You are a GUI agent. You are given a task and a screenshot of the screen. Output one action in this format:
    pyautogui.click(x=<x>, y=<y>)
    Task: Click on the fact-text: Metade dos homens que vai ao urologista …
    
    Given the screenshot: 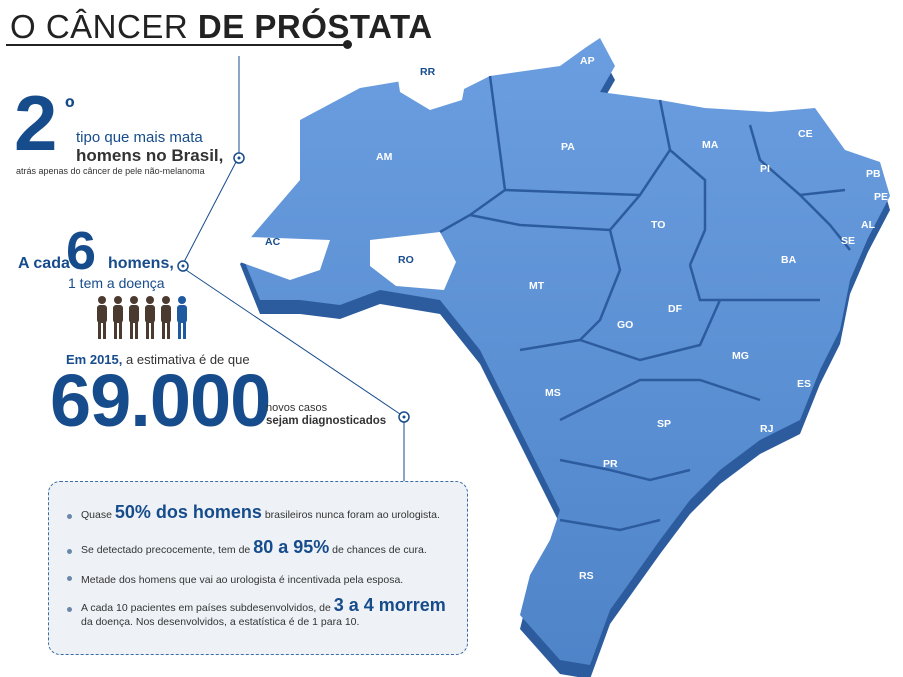 What is the action you would take?
    pyautogui.click(x=242, y=580)
    